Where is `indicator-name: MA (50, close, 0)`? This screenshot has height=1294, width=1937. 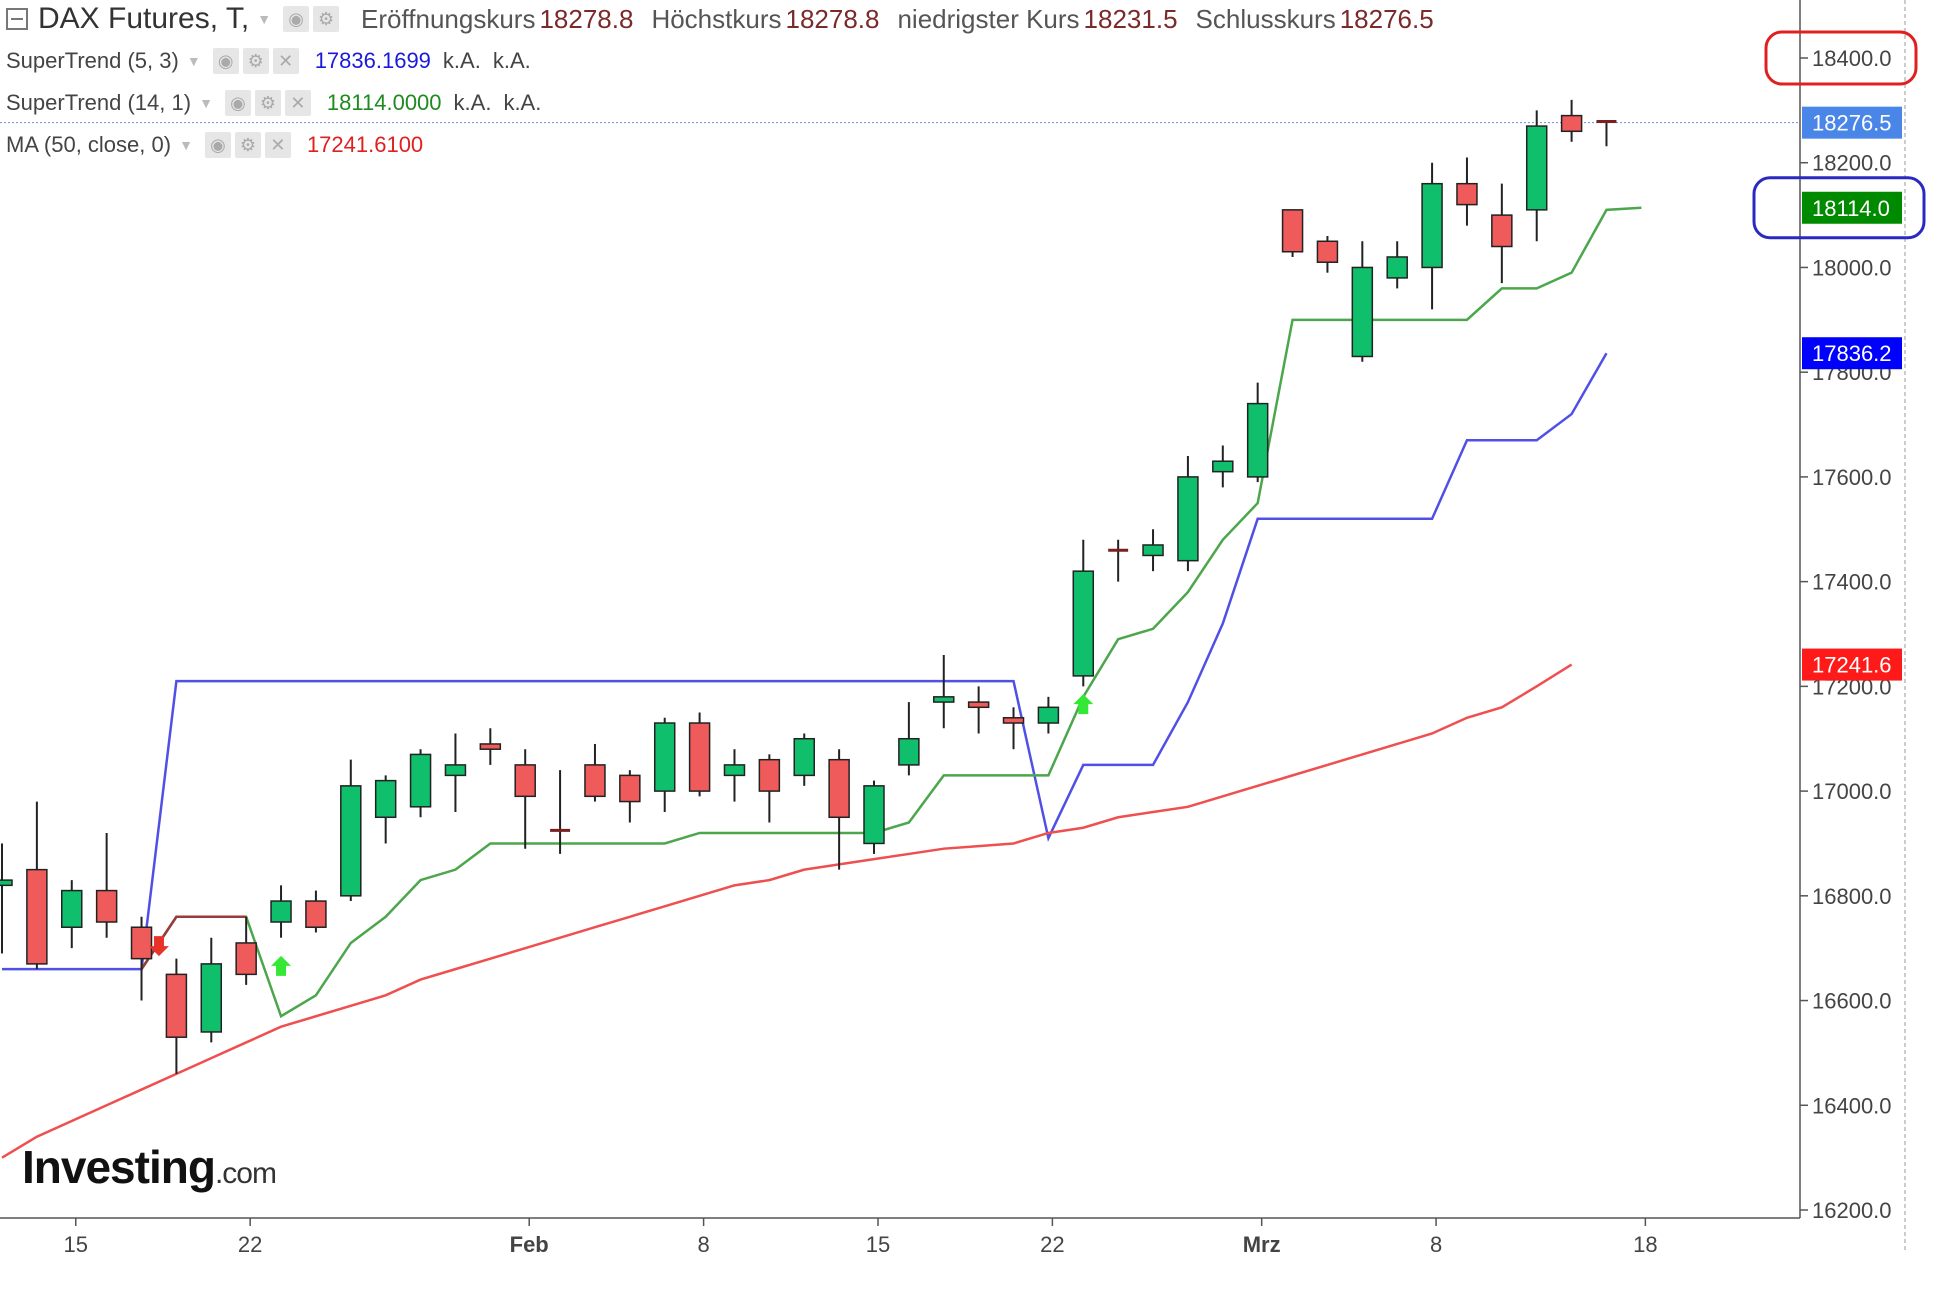
indicator-name: MA (50, close, 0) is located at coordinates (89, 144).